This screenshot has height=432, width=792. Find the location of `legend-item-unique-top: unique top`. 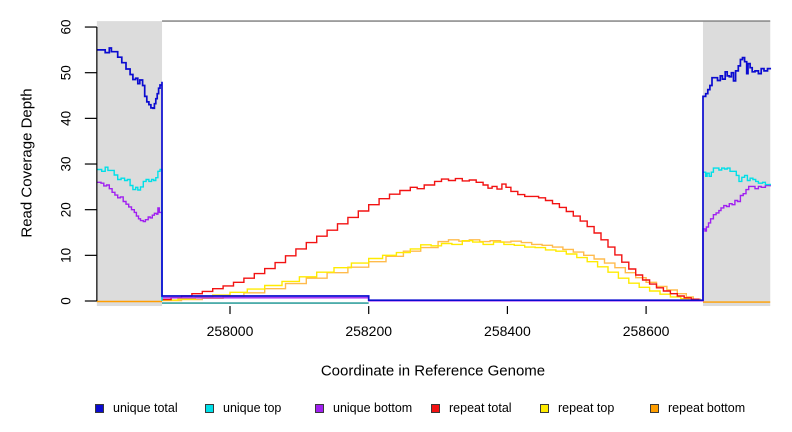

legend-item-unique-top: unique top is located at coordinates (243, 408).